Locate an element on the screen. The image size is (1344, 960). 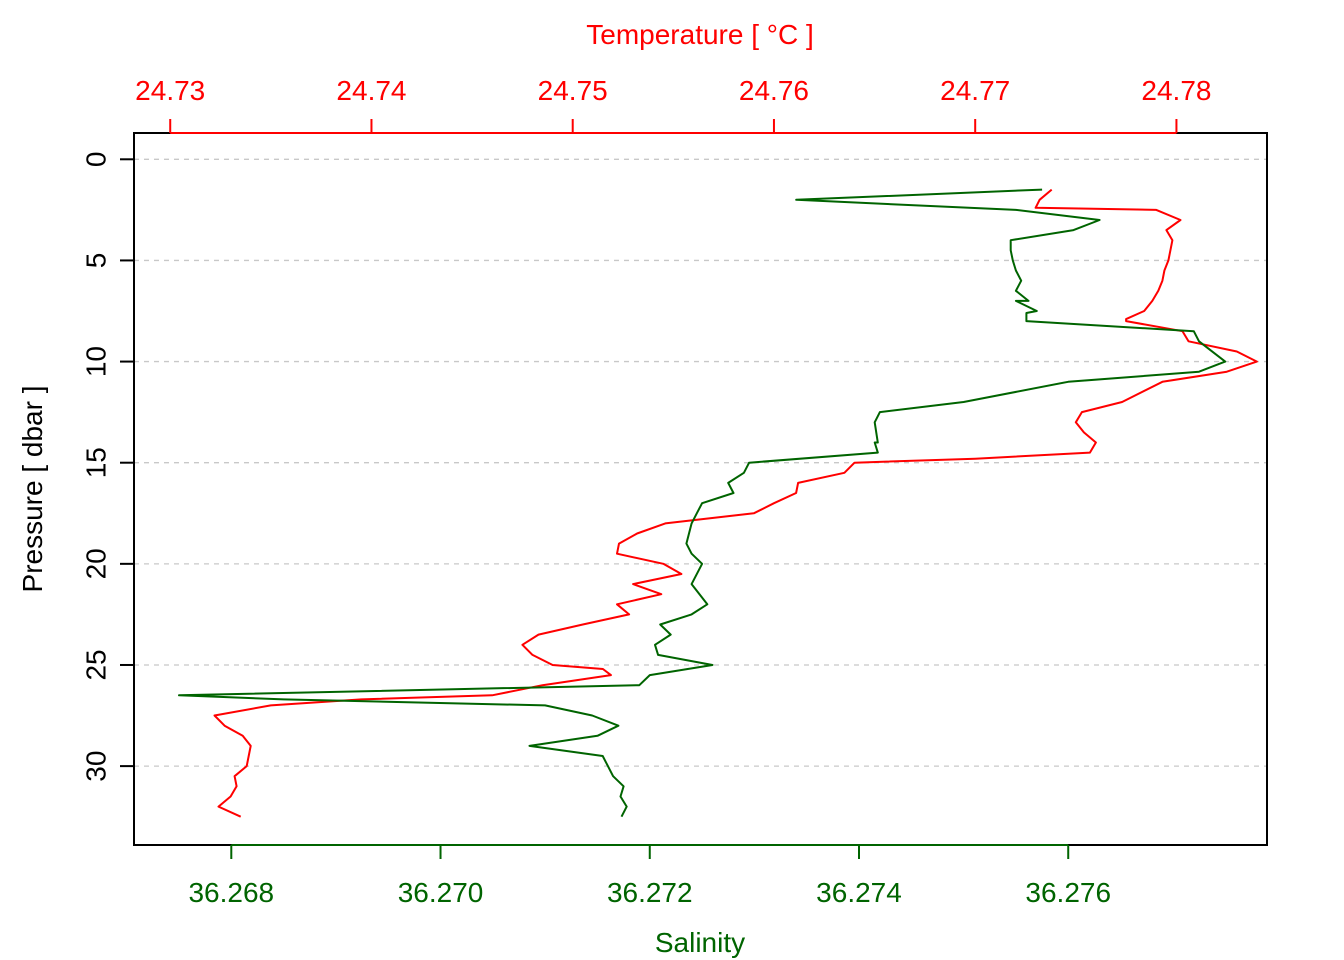
top-tick-label: 24.75 is located at coordinates (573, 90).